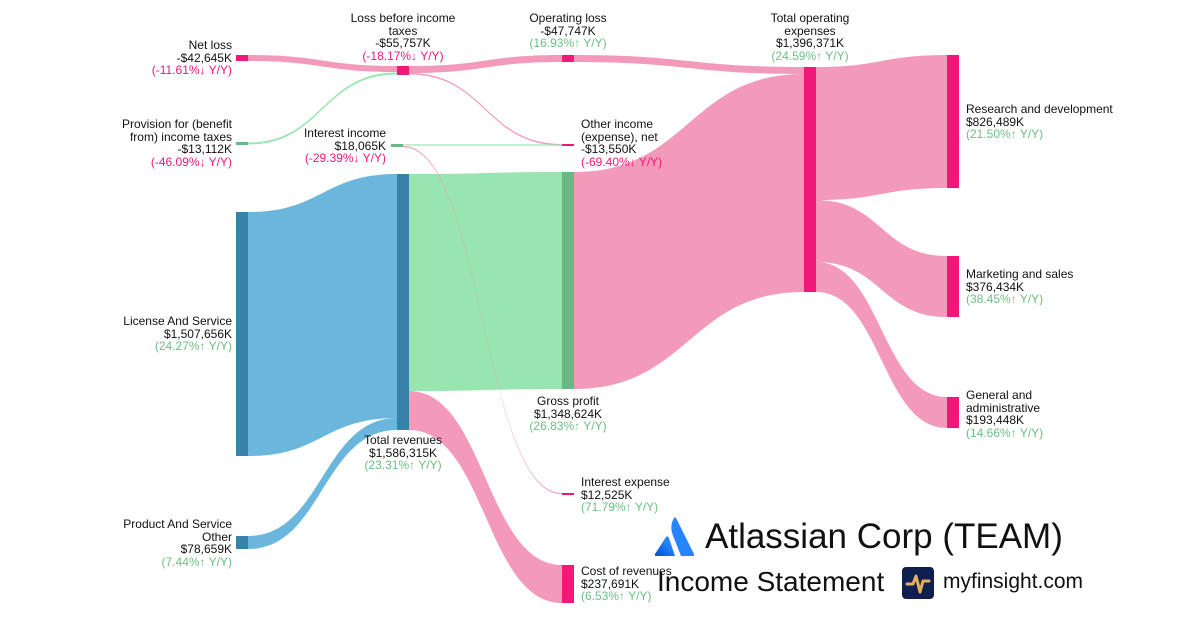 The image size is (1200, 630). I want to click on node-label-net-loss: Net loss -$42,645K (-11.61%↓ Y/Y), so click(192, 58).